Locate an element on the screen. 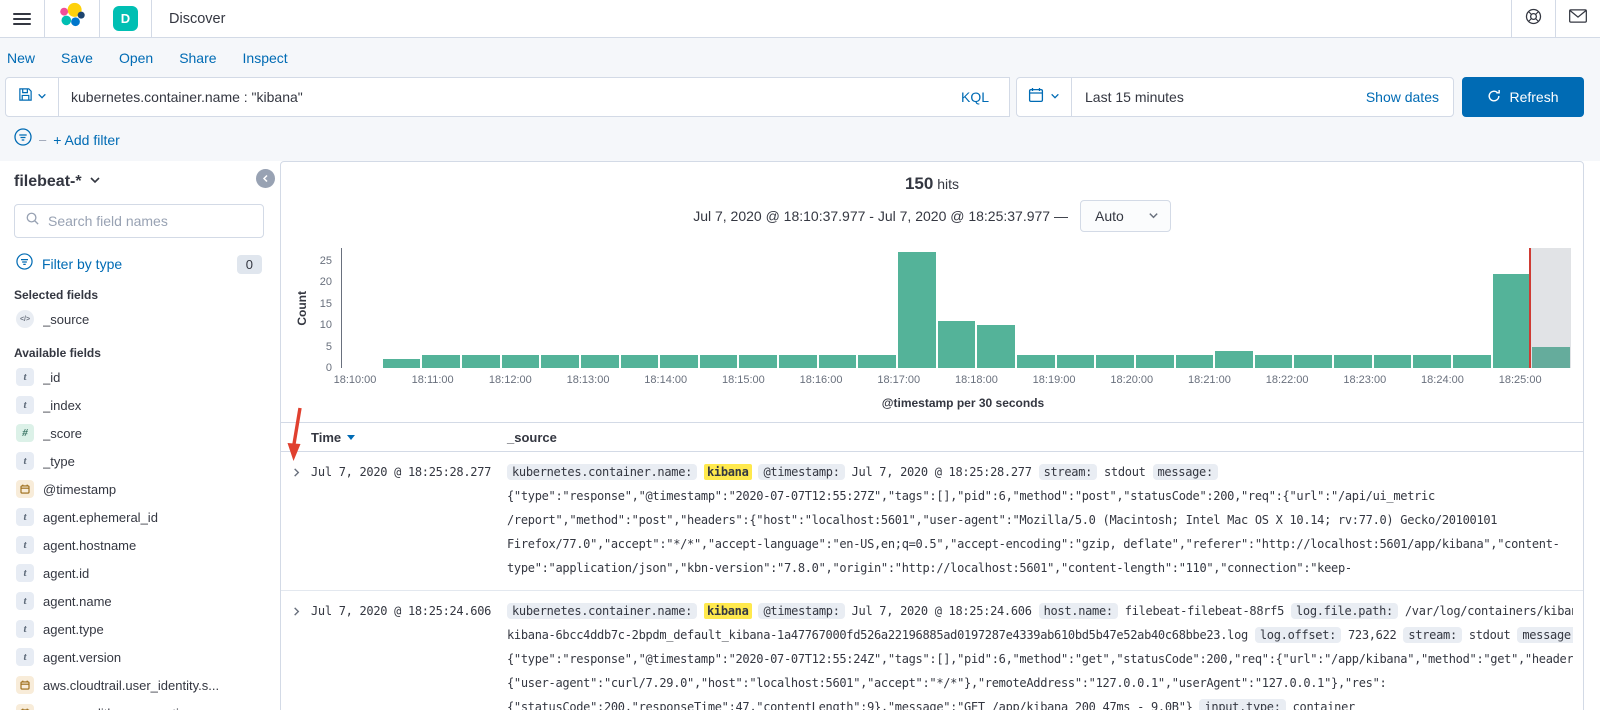 The width and height of the screenshot is (1600, 710). field-item: t agent.version is located at coordinates (139, 657).